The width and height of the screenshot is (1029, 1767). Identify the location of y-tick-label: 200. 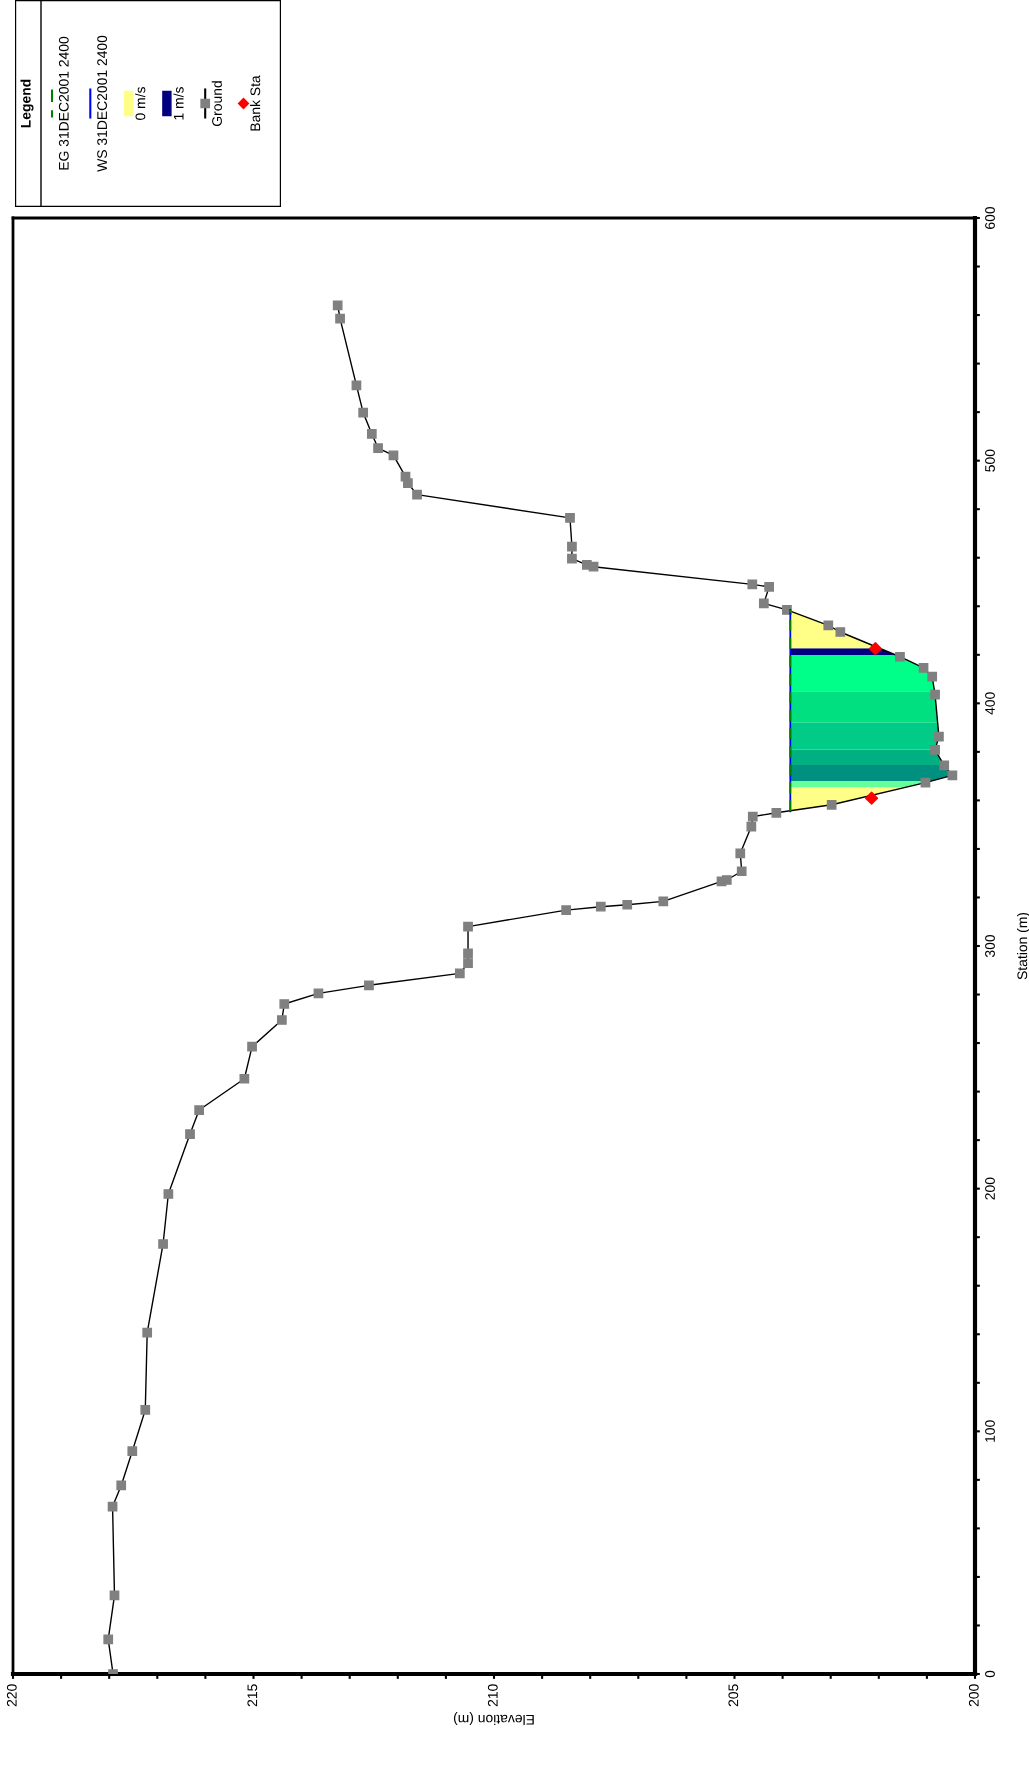
(990, 1188).